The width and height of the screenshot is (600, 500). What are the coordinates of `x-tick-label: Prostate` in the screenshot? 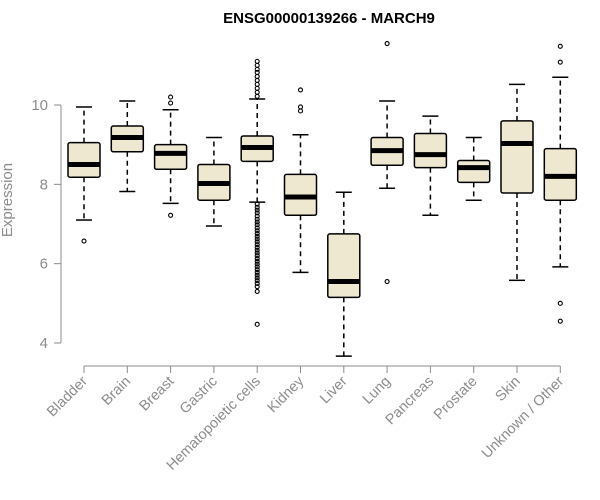 It's located at (455, 398).